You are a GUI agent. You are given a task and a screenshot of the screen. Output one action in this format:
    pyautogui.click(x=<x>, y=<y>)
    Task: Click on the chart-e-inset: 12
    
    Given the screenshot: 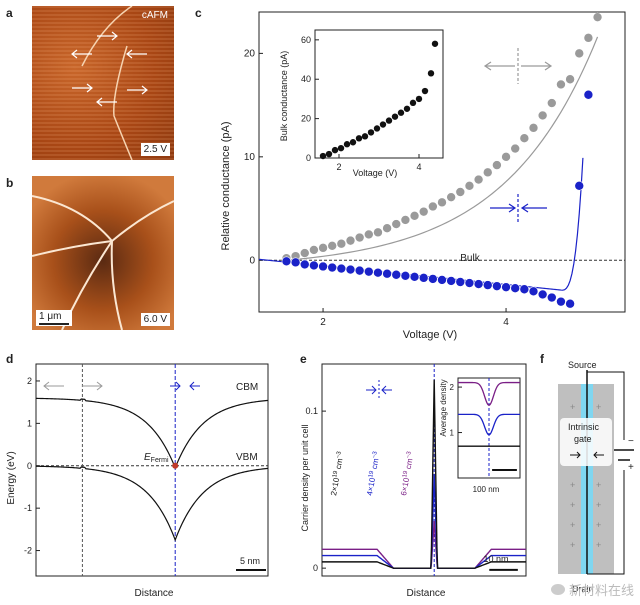 What is the action you would take?
    pyautogui.click(x=485, y=428)
    